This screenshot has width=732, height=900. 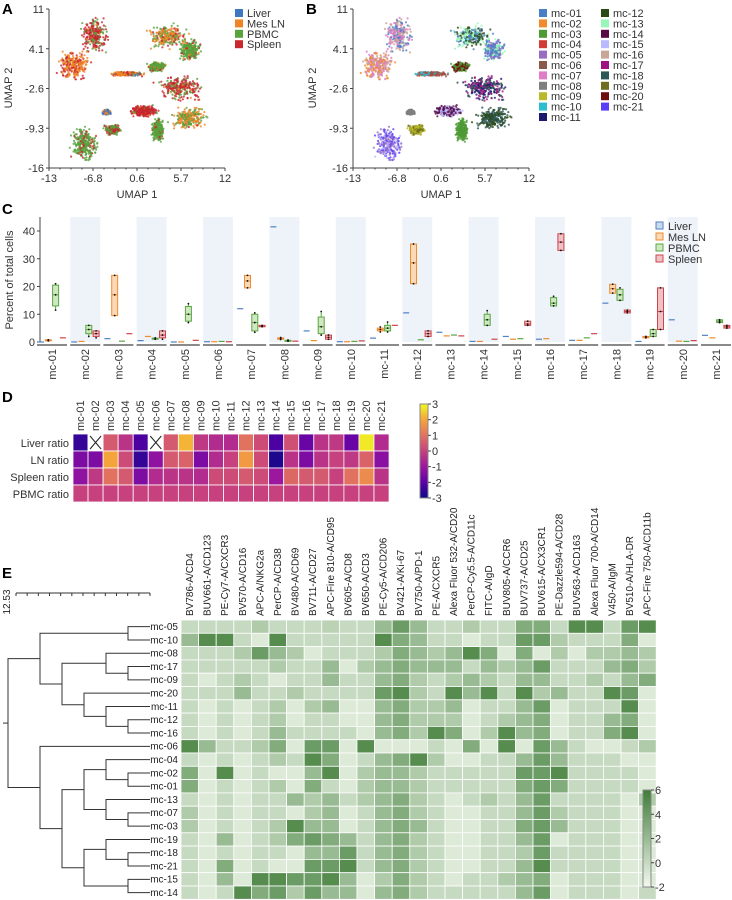 What do you see at coordinates (264, 45) in the screenshot?
I see `legend-label: Spleen` at bounding box center [264, 45].